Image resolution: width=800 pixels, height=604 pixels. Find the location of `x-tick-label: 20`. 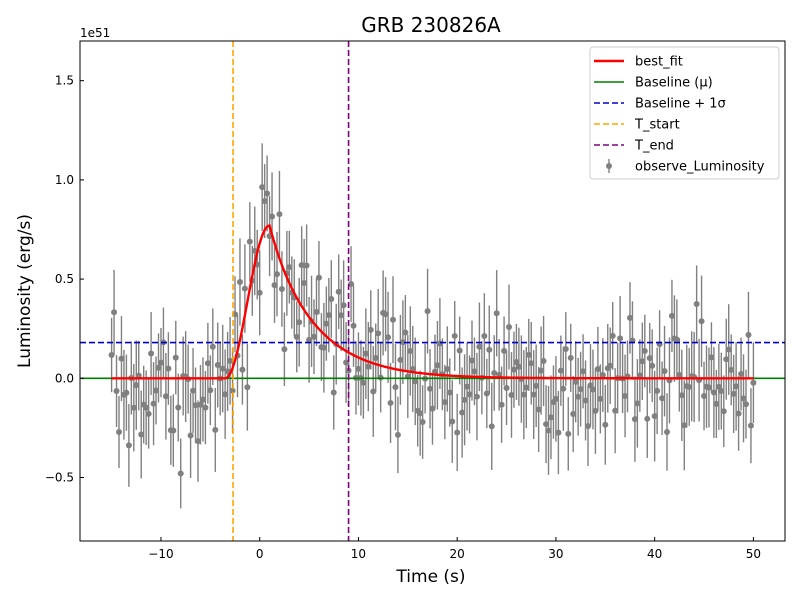

x-tick-label: 20 is located at coordinates (457, 554).